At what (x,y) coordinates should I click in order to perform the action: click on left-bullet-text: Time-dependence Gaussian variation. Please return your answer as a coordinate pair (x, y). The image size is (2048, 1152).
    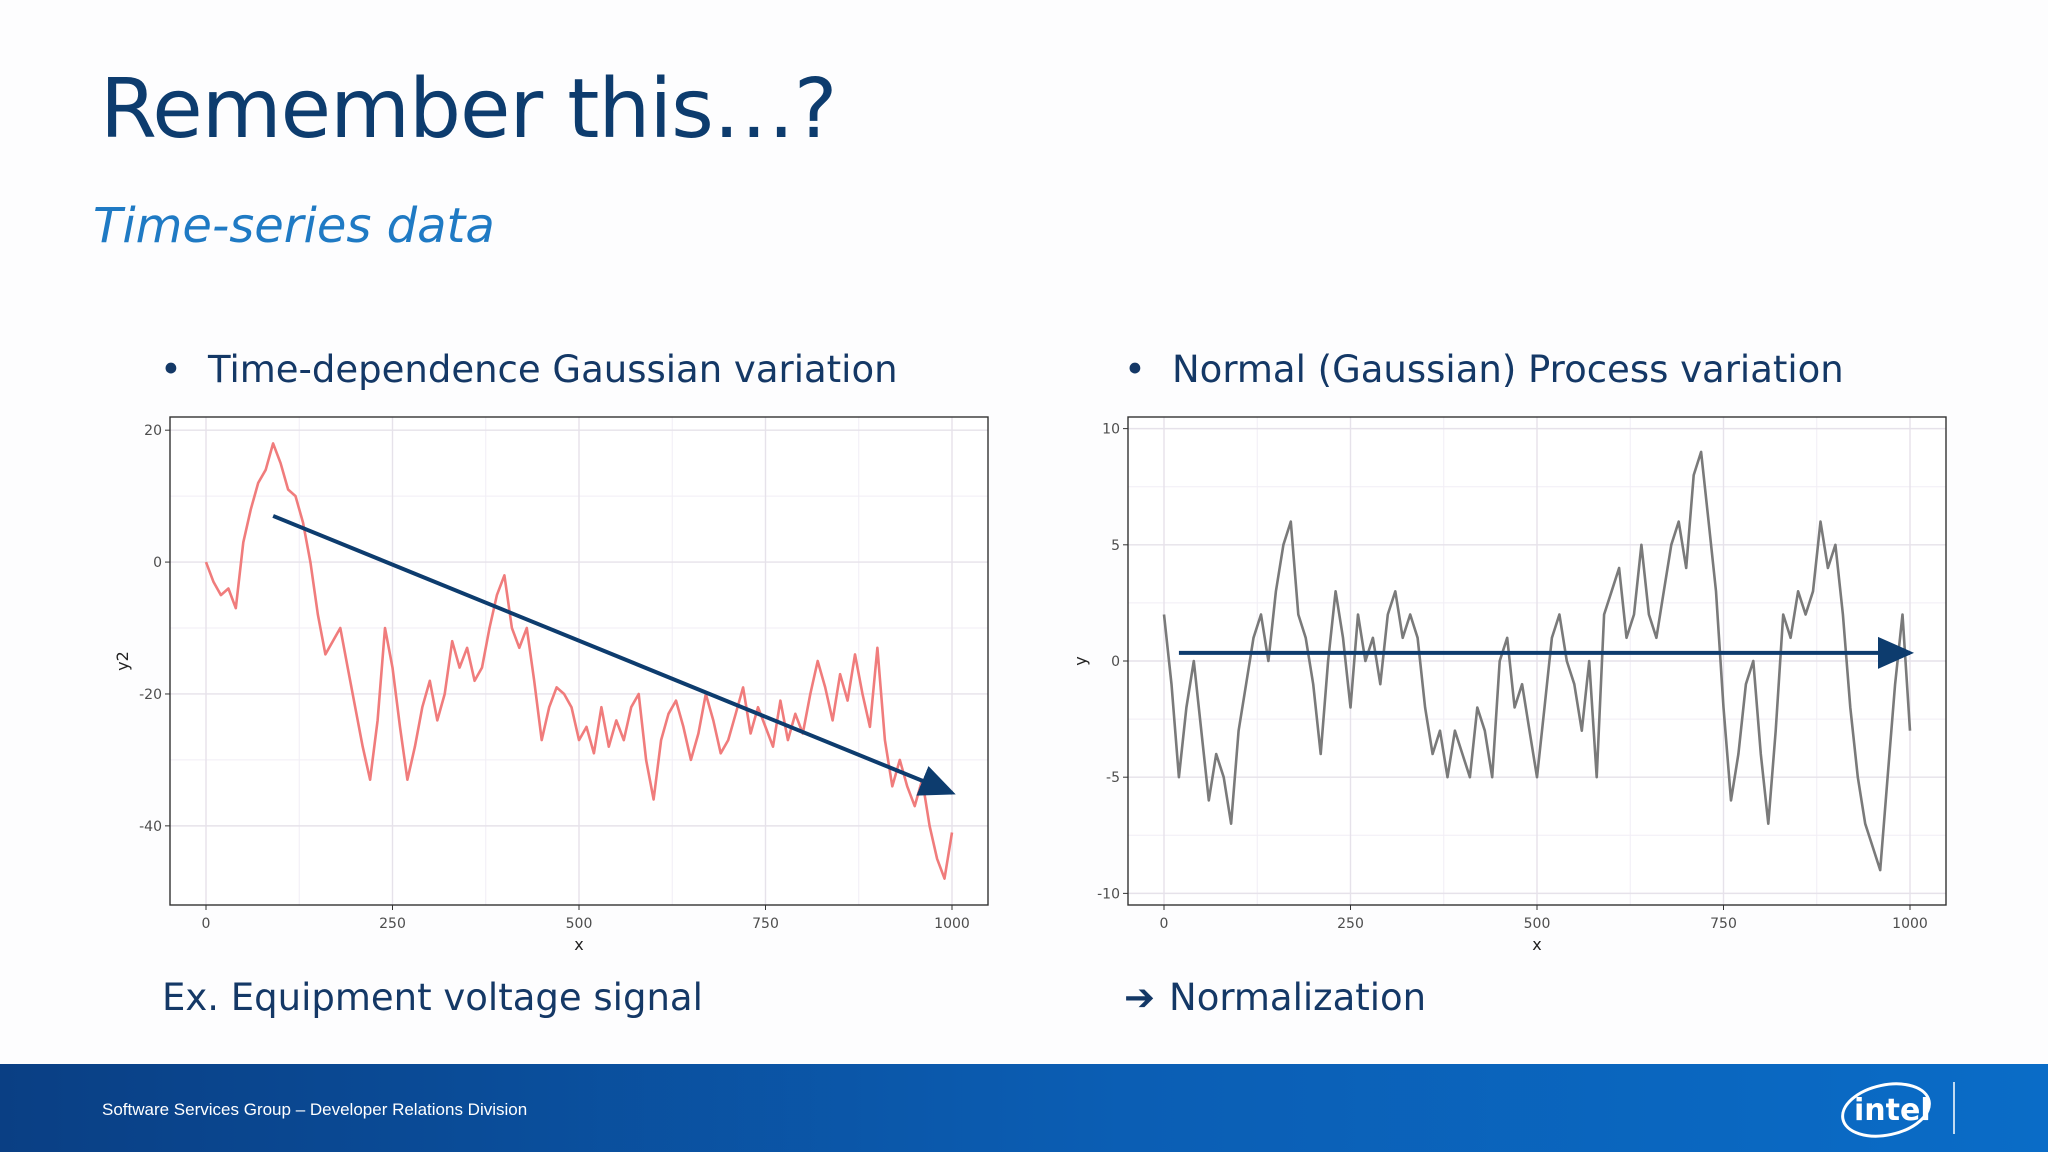
    Looking at the image, I should click on (553, 369).